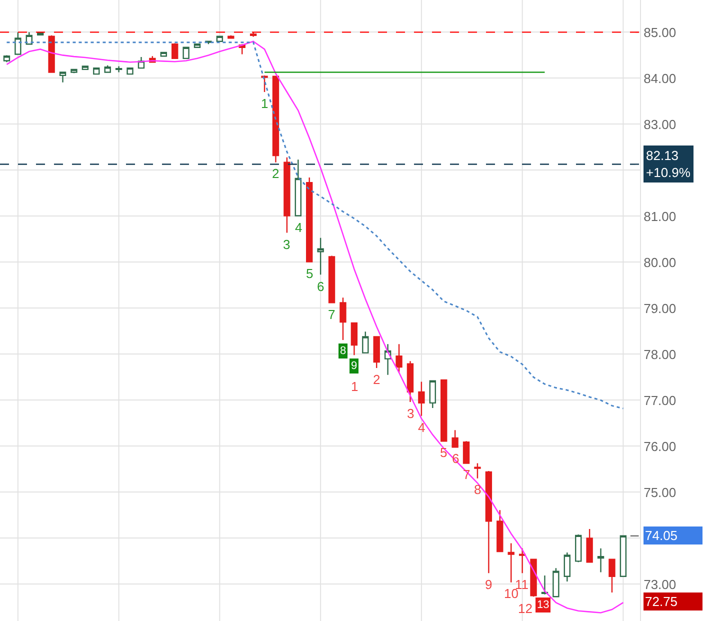 The width and height of the screenshot is (706, 621). I want to click on text: 9, so click(488, 584).